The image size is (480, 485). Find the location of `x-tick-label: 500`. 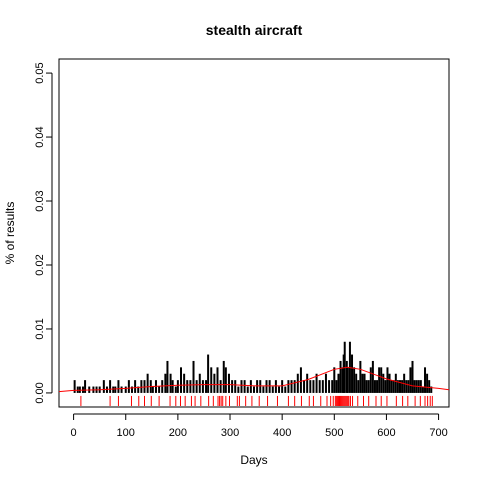

x-tick-label: 500 is located at coordinates (334, 433).